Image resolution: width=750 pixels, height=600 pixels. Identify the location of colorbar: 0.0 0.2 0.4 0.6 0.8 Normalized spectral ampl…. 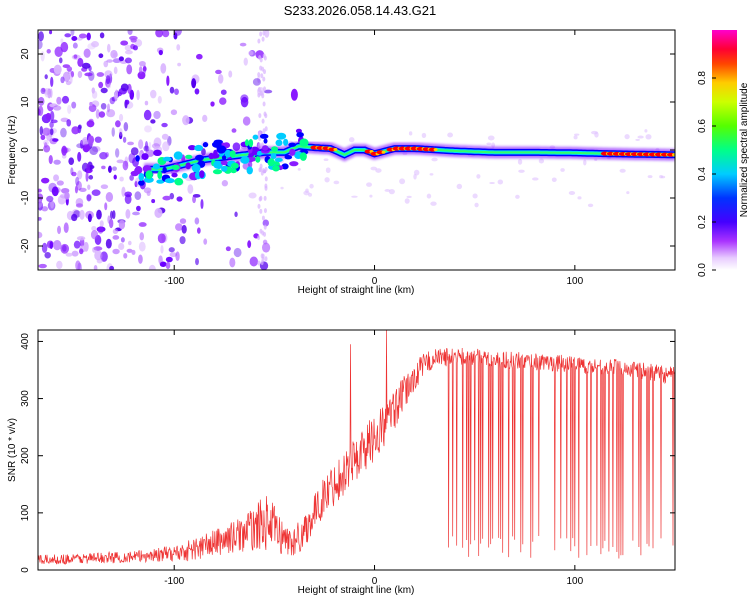
(723, 153).